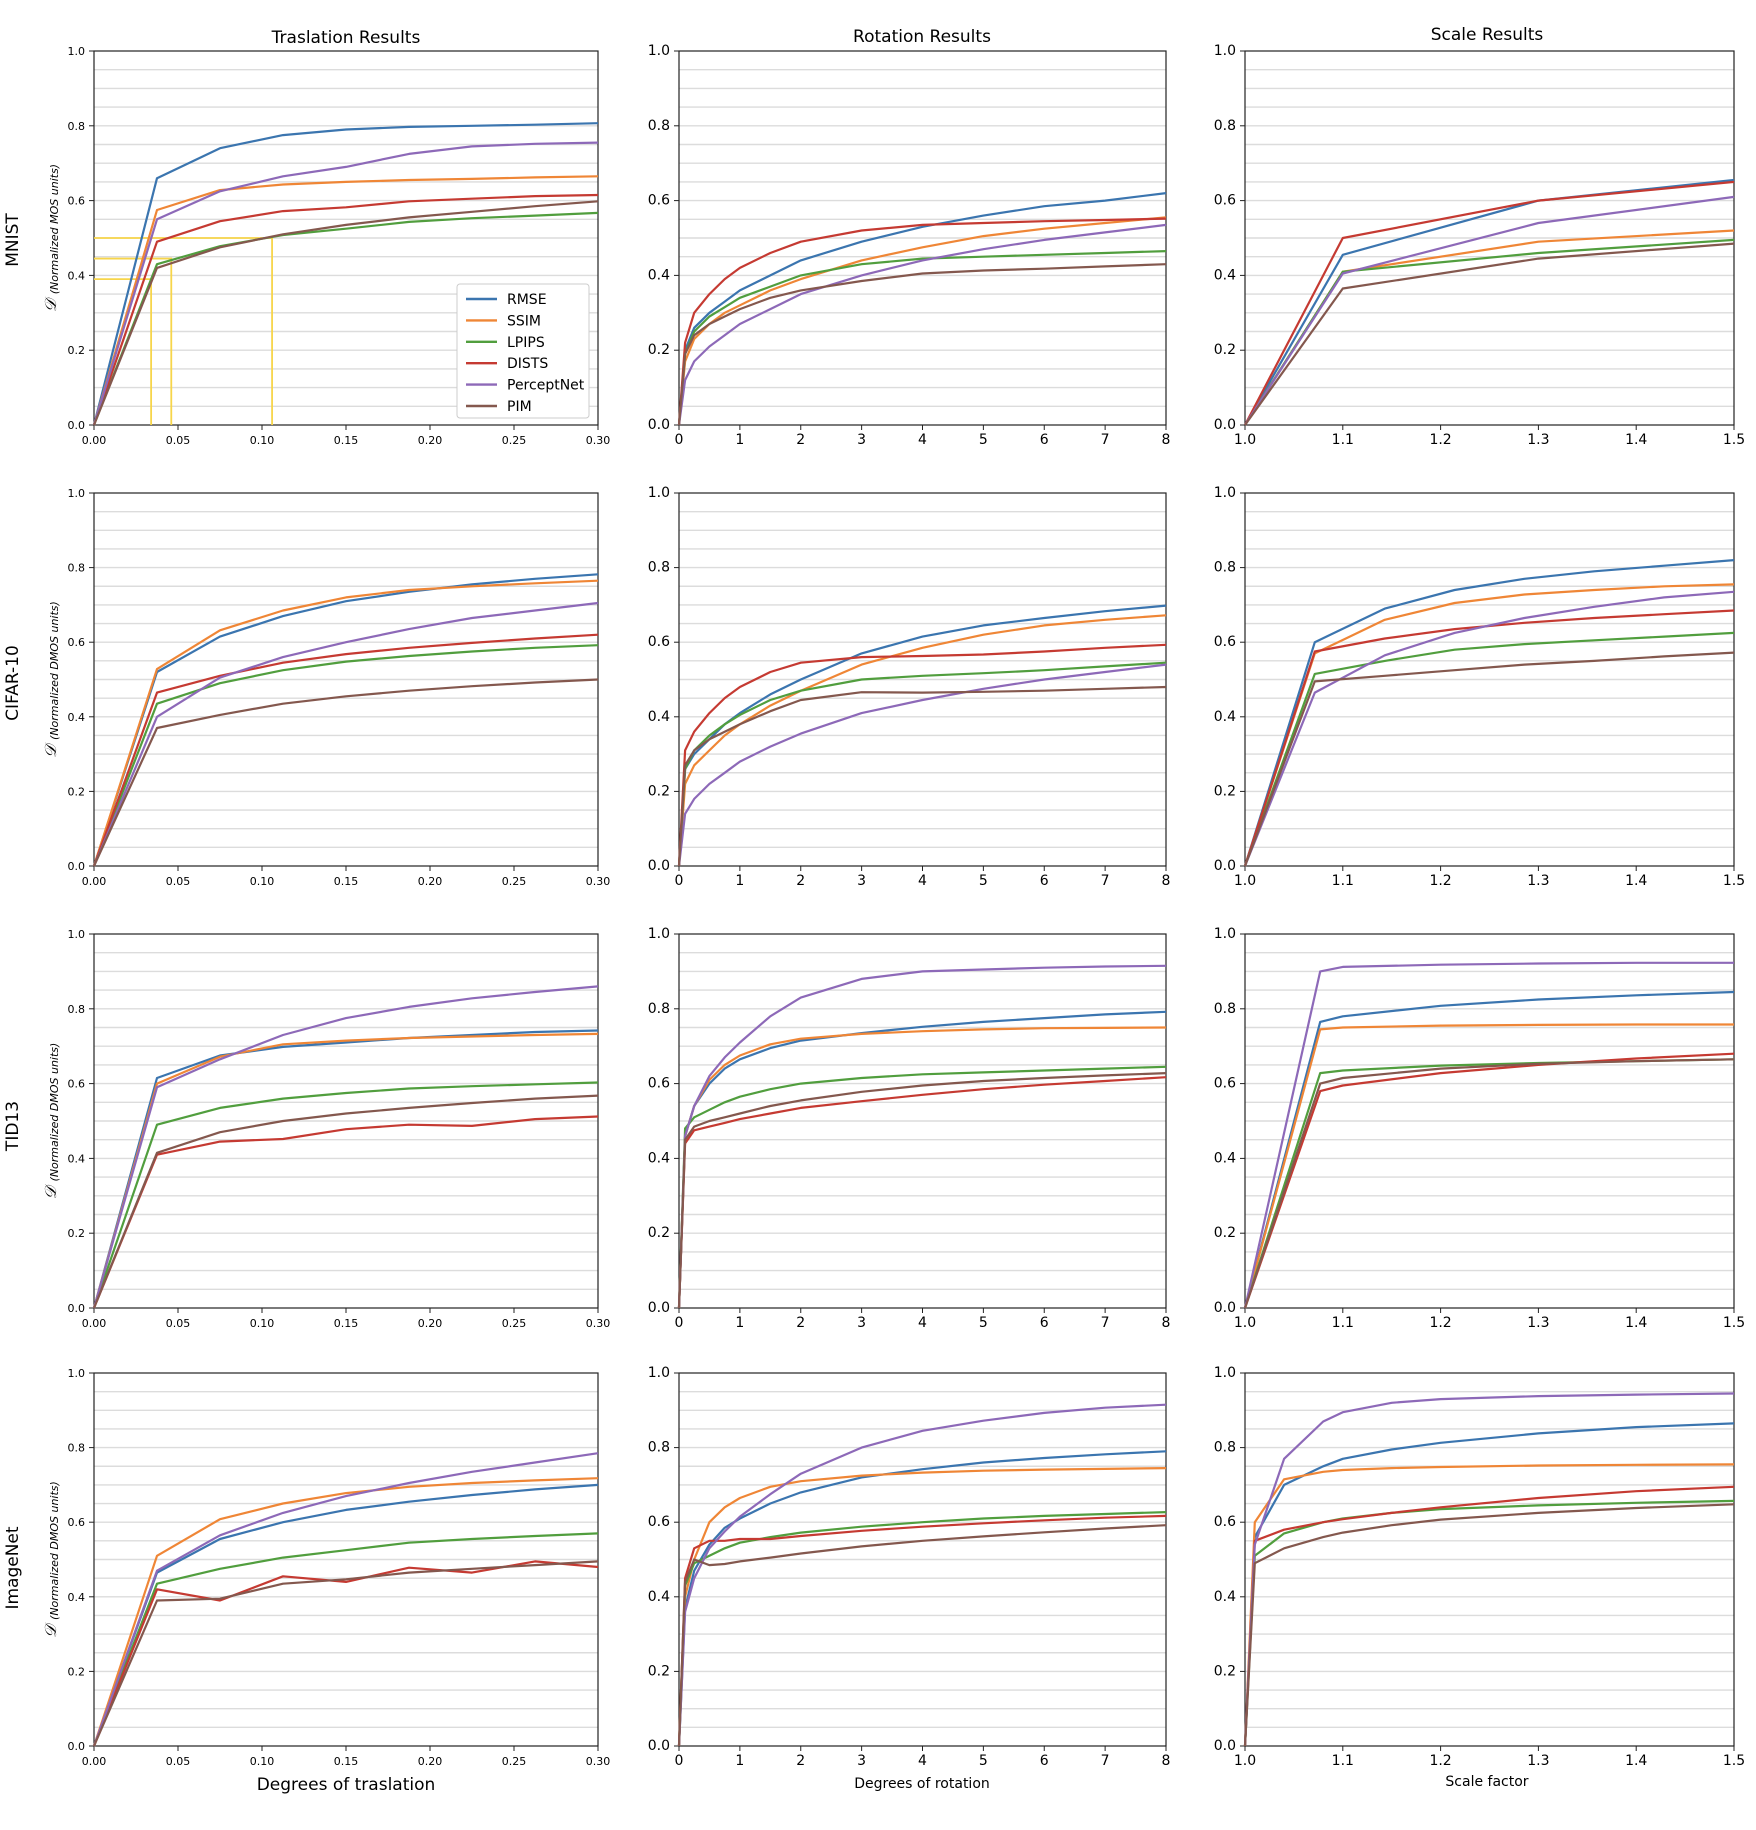 The image size is (1756, 1830). What do you see at coordinates (178, 1323) in the screenshot?
I see `x-tick-label: 0.05` at bounding box center [178, 1323].